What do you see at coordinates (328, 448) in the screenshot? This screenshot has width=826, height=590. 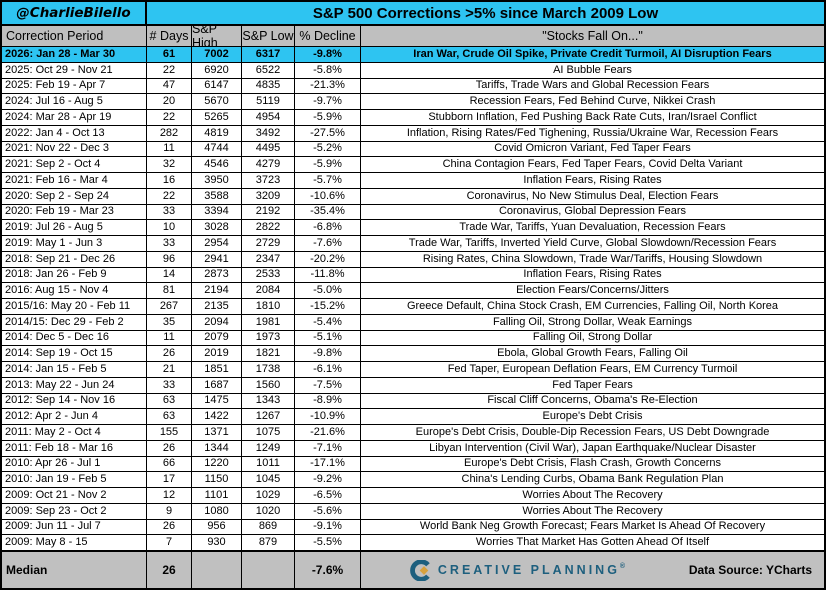 I see `cell-decline: -7.1%` at bounding box center [328, 448].